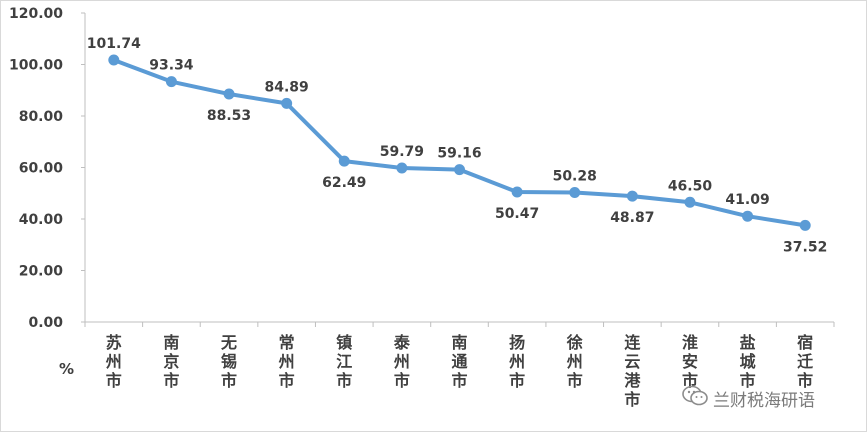  Describe the element at coordinates (517, 214) in the screenshot. I see `data-label: 50.47` at that location.